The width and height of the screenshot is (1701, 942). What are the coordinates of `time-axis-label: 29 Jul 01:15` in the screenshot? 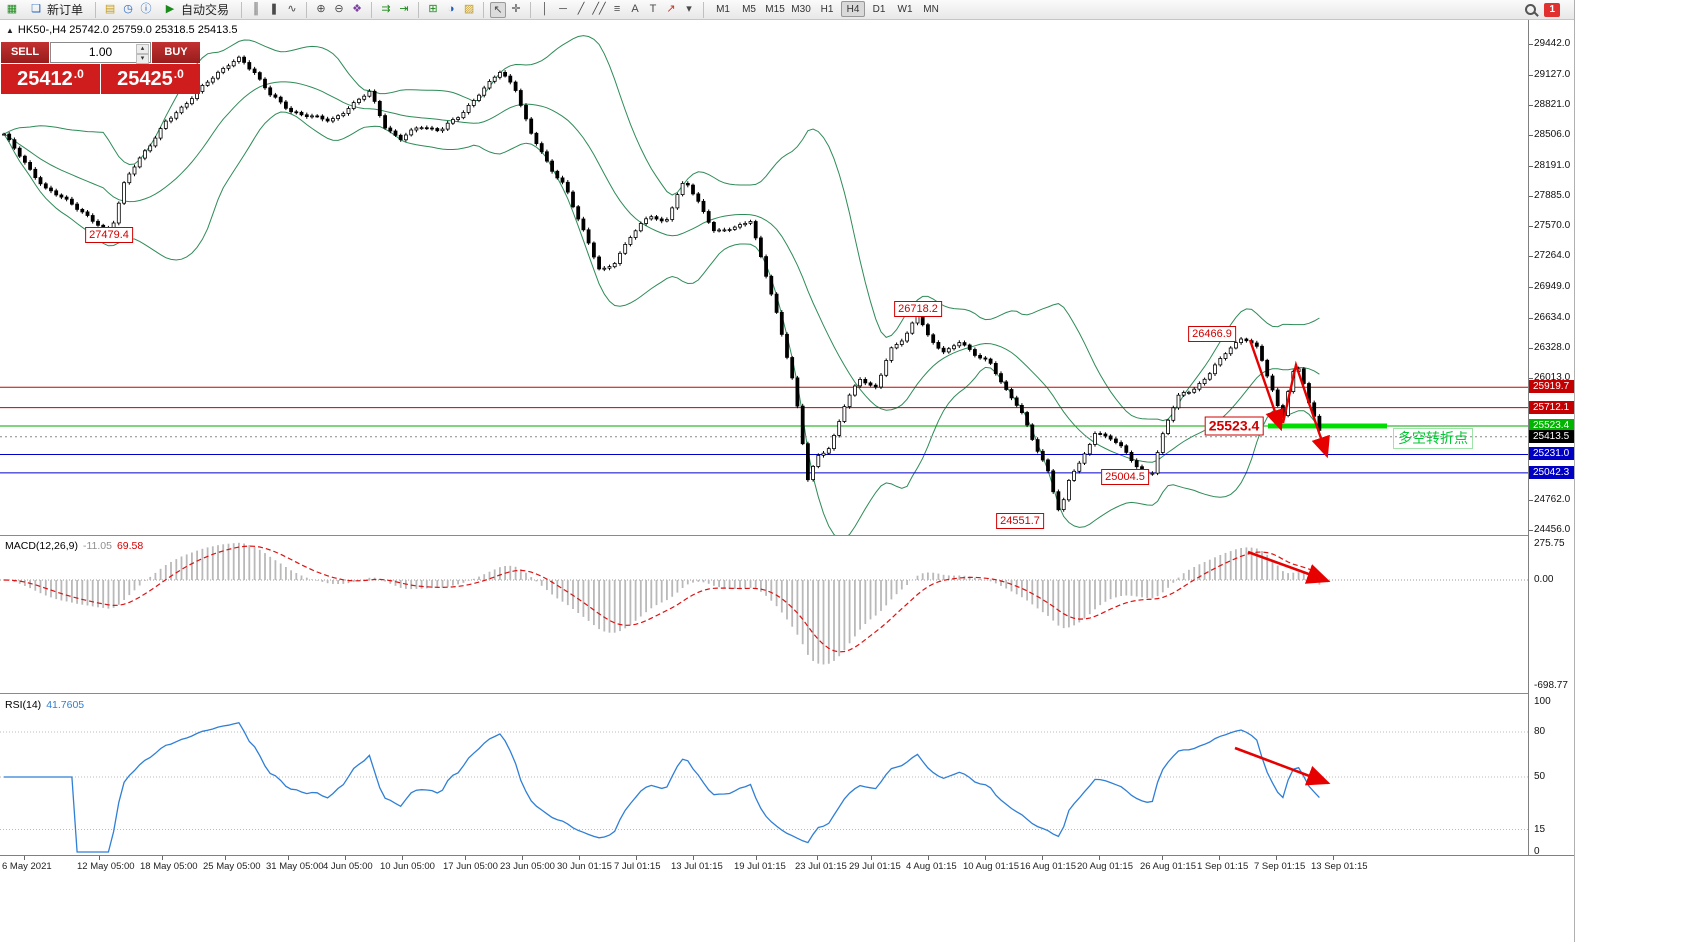 It's located at (875, 866).